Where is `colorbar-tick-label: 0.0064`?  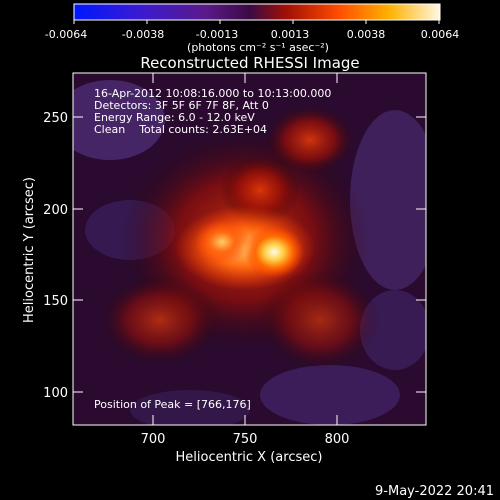 colorbar-tick-label: 0.0064 is located at coordinates (440, 34).